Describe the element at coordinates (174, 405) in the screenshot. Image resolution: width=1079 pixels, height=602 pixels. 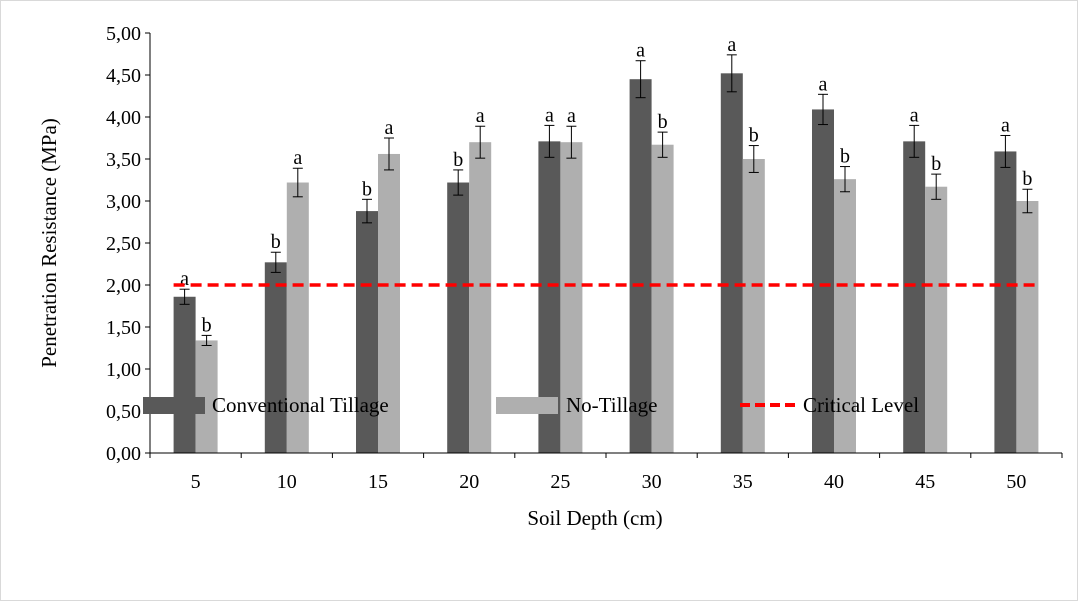
I see `legend-swatch-conventional-tillage` at that location.